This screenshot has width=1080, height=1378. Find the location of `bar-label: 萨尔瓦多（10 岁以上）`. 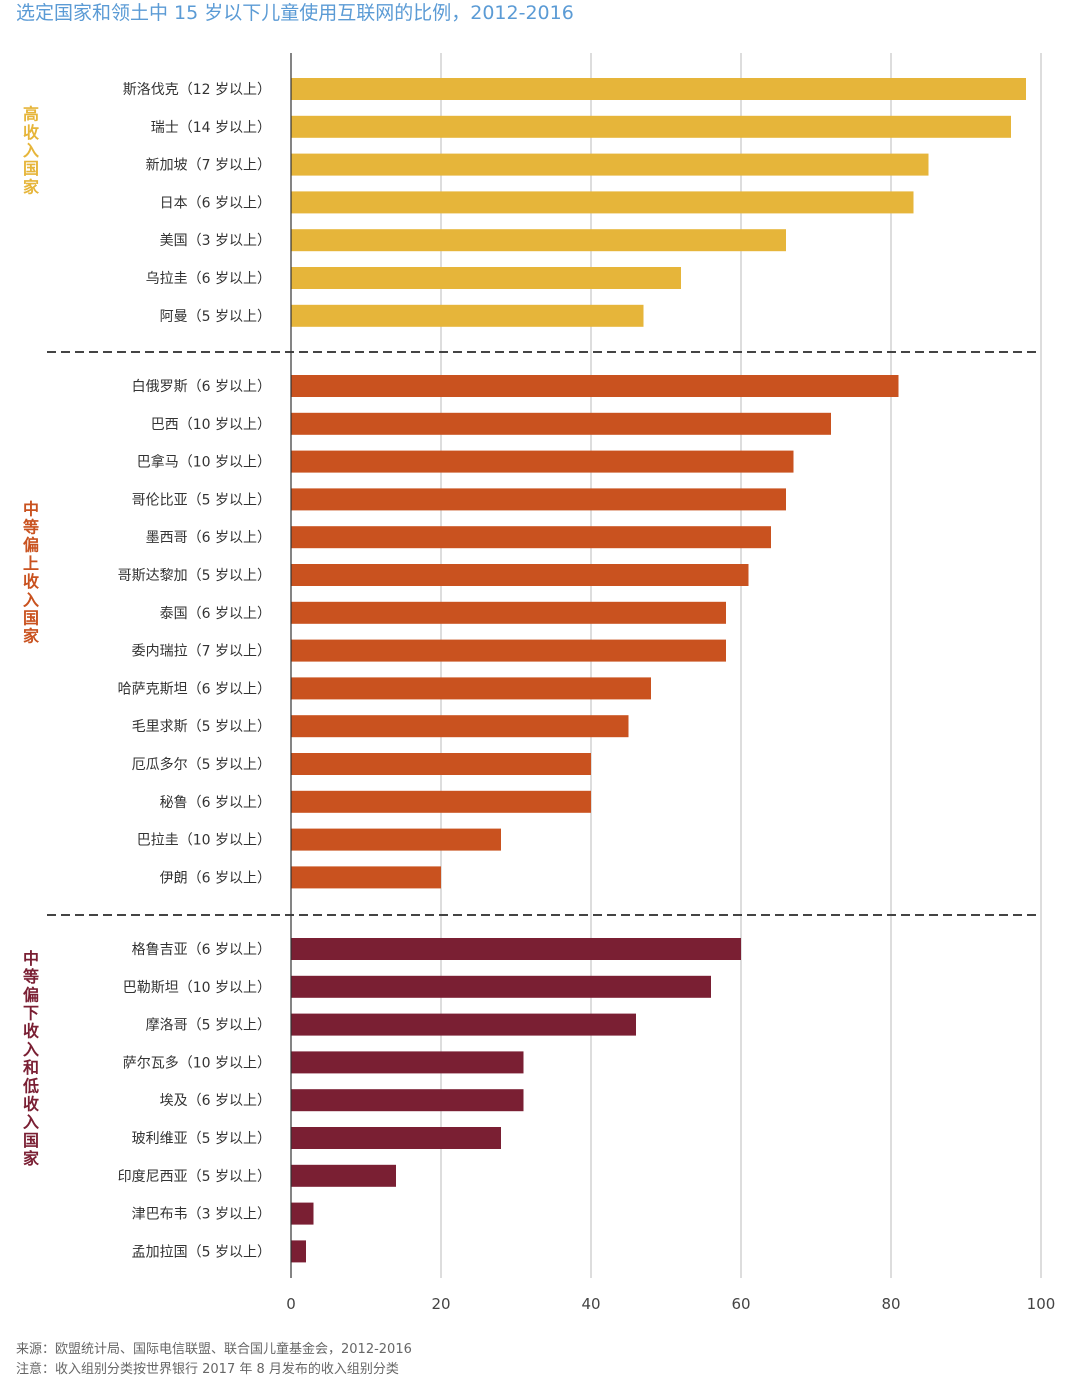

bar-label: 萨尔瓦多（10 岁以上） is located at coordinates (197, 1062).